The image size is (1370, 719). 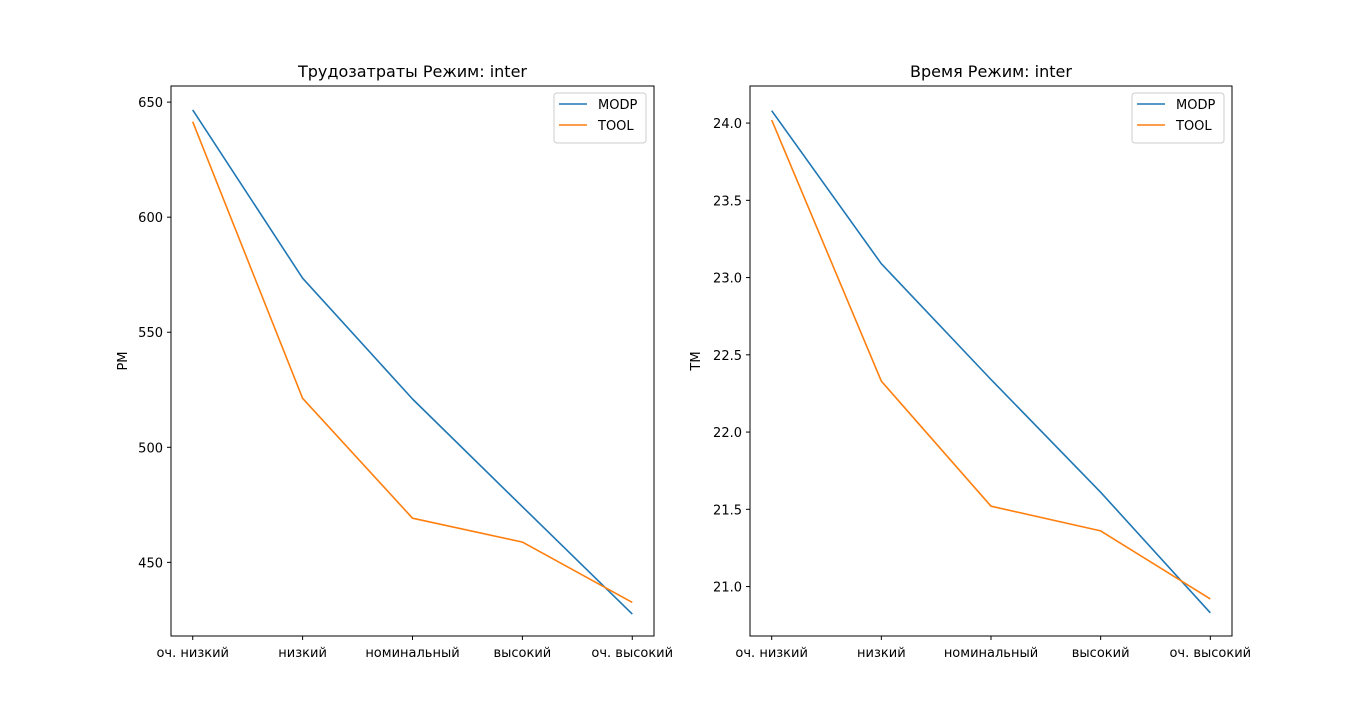 I want to click on y-tick-label: 21.5, so click(x=727, y=510).